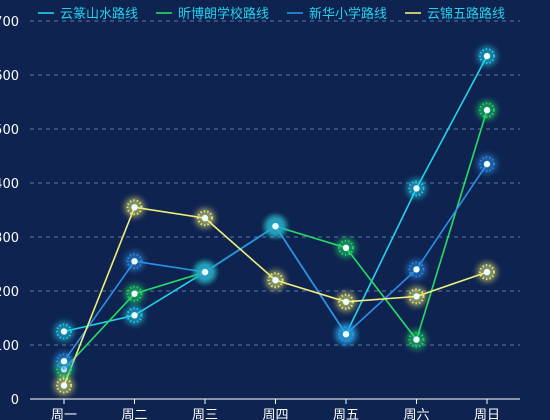 The height and width of the screenshot is (420, 550). What do you see at coordinates (416, 414) in the screenshot?
I see `x-tick-label: 周六` at bounding box center [416, 414].